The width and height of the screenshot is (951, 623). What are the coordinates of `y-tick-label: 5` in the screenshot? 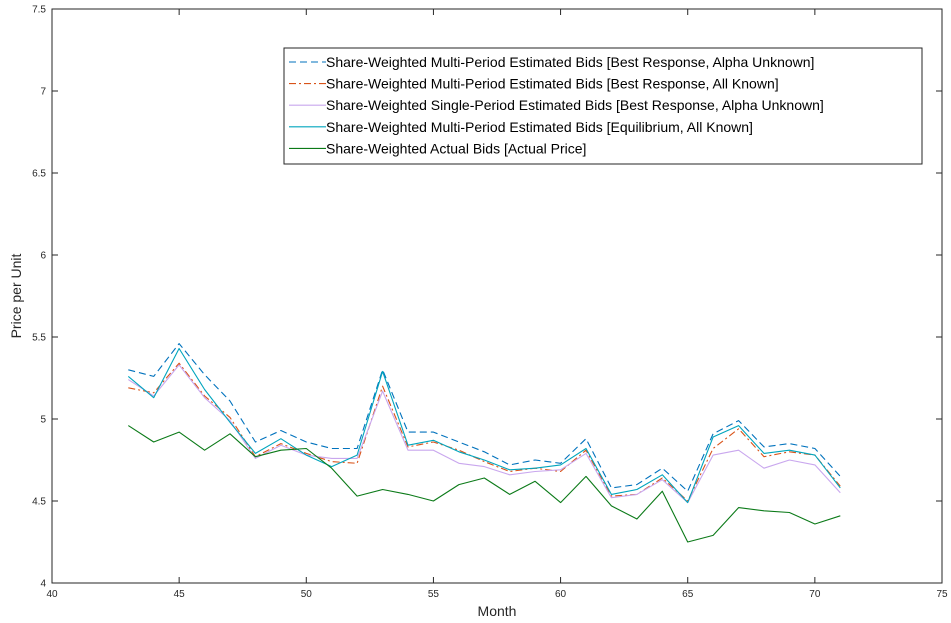 It's located at (43, 420).